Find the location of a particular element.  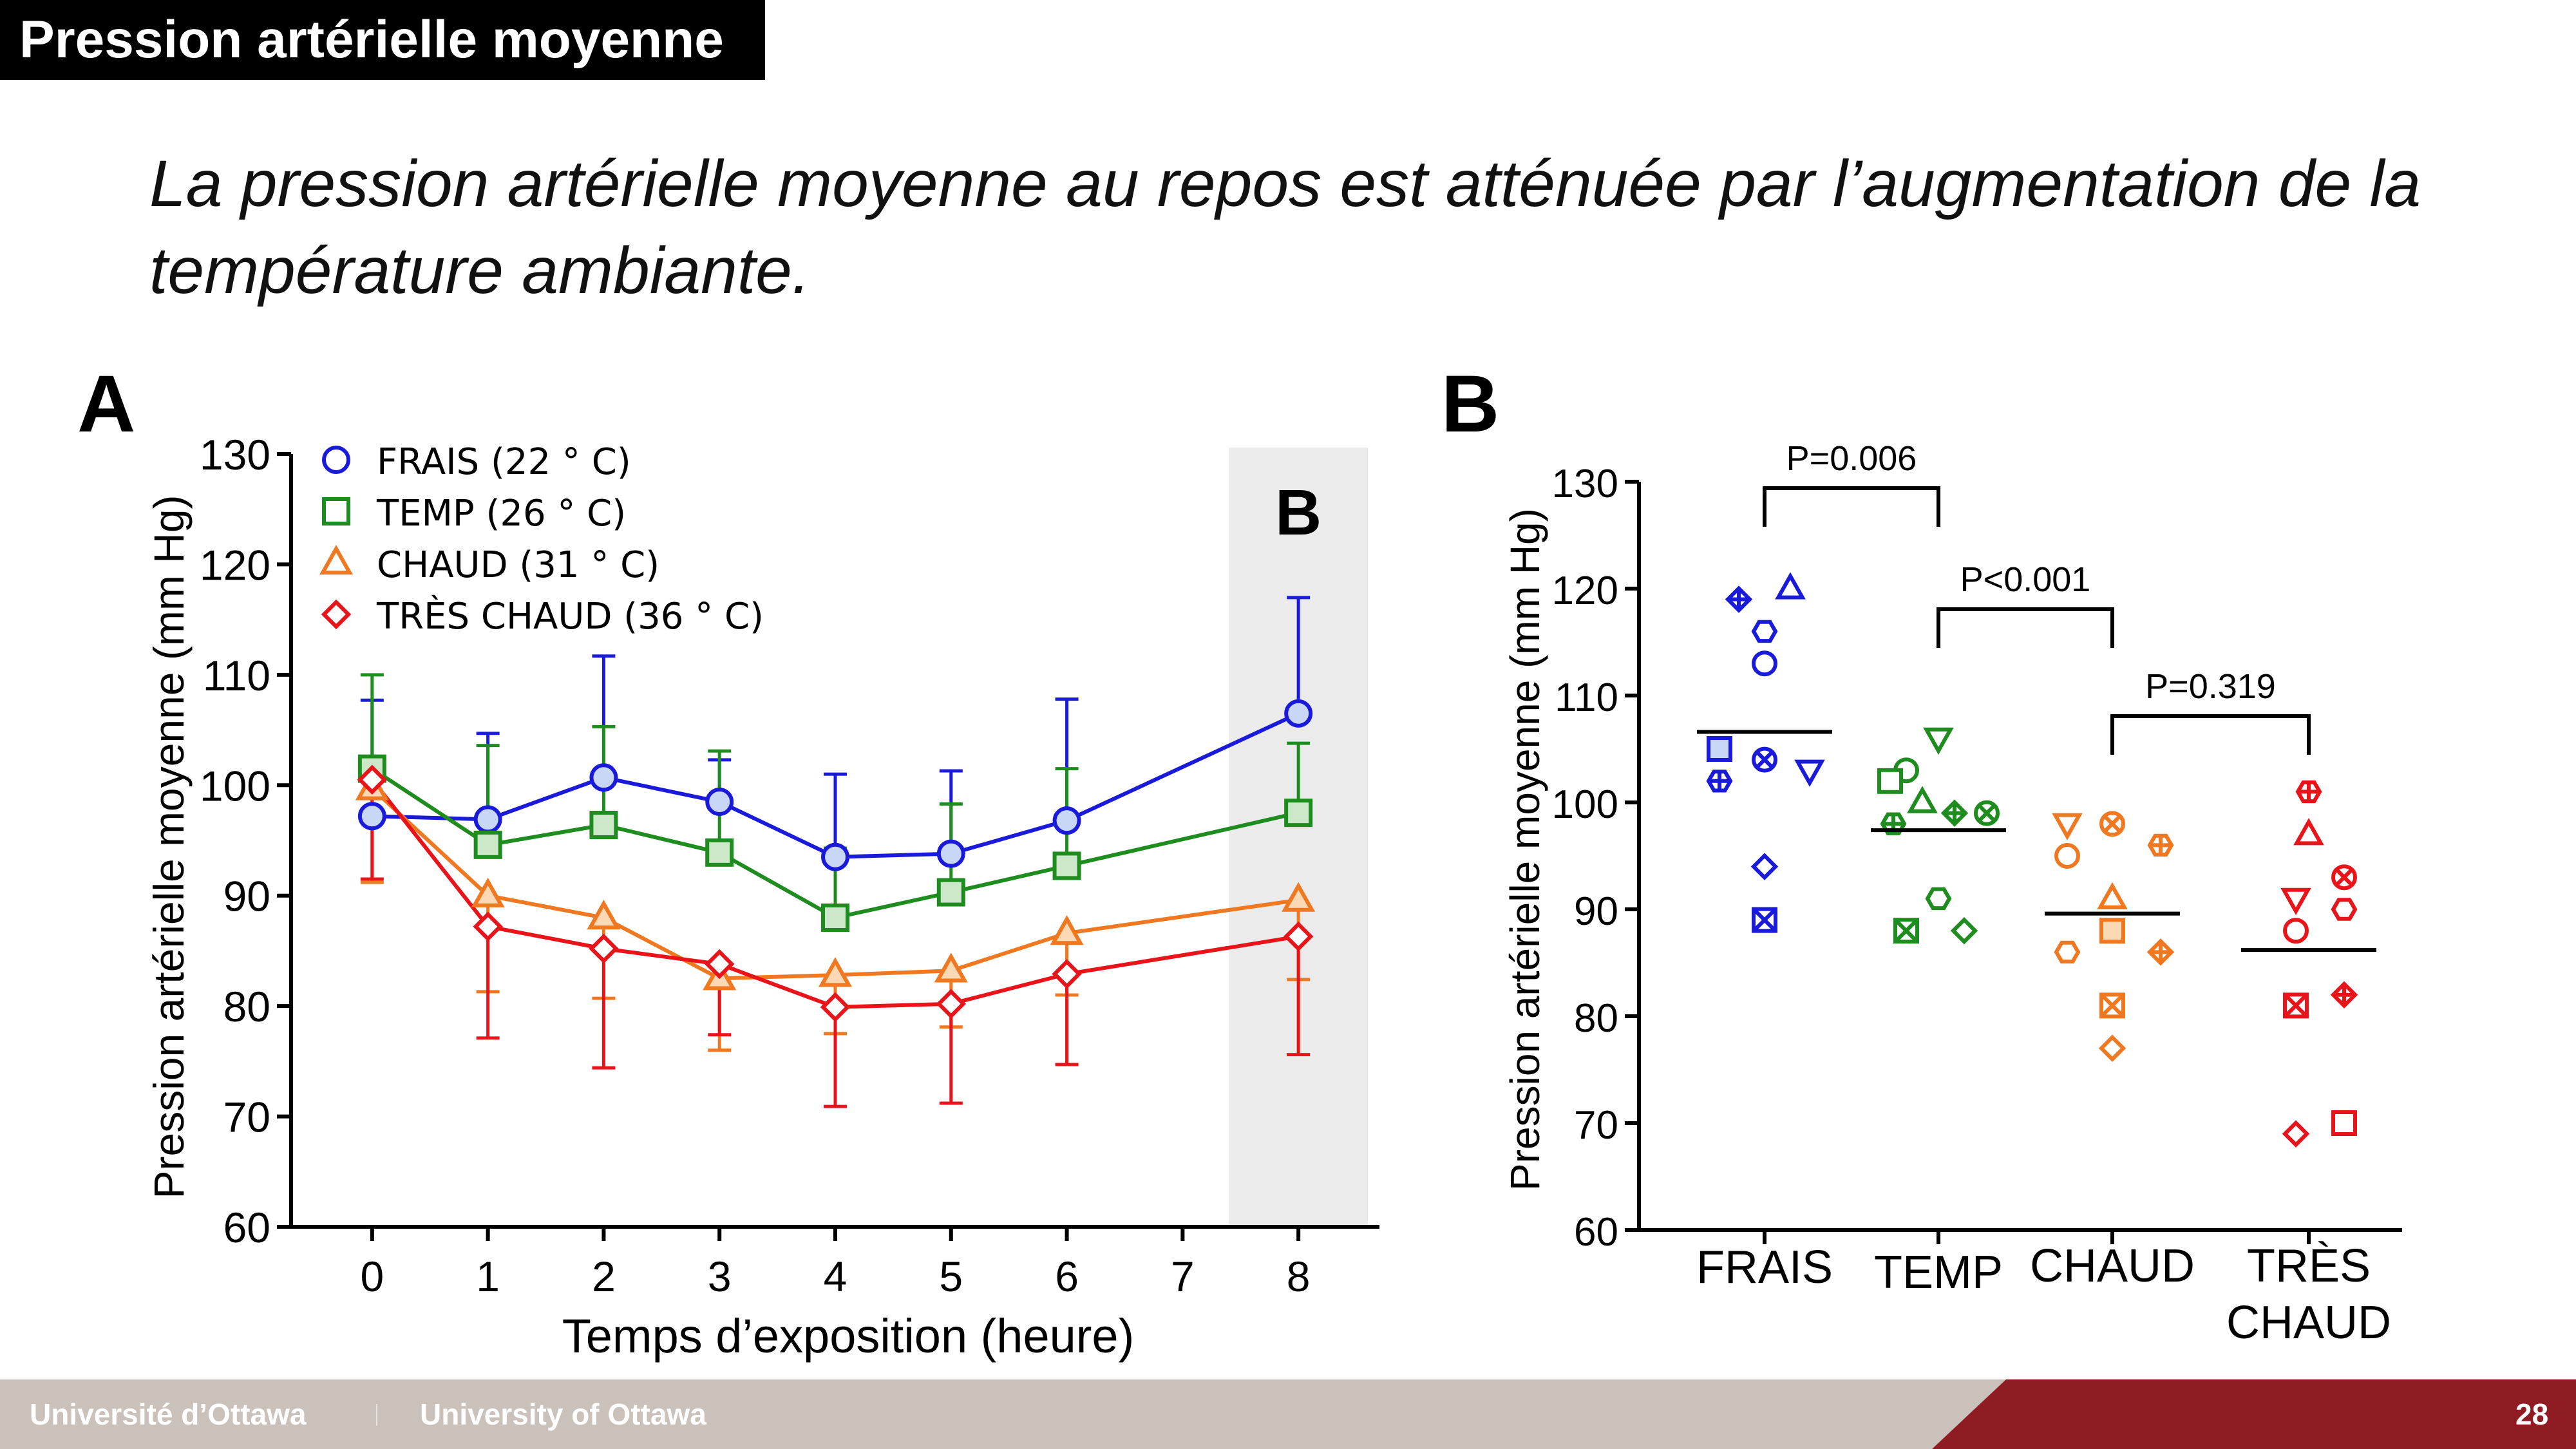

footer-red-band is located at coordinates (2254, 1414).